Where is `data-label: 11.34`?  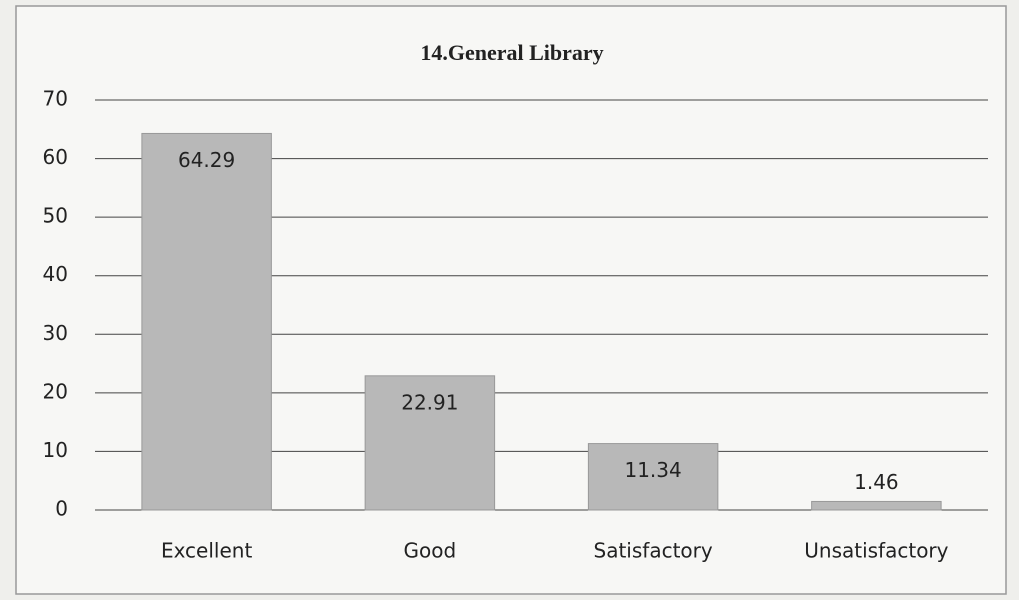
data-label: 11.34 is located at coordinates (652, 470).